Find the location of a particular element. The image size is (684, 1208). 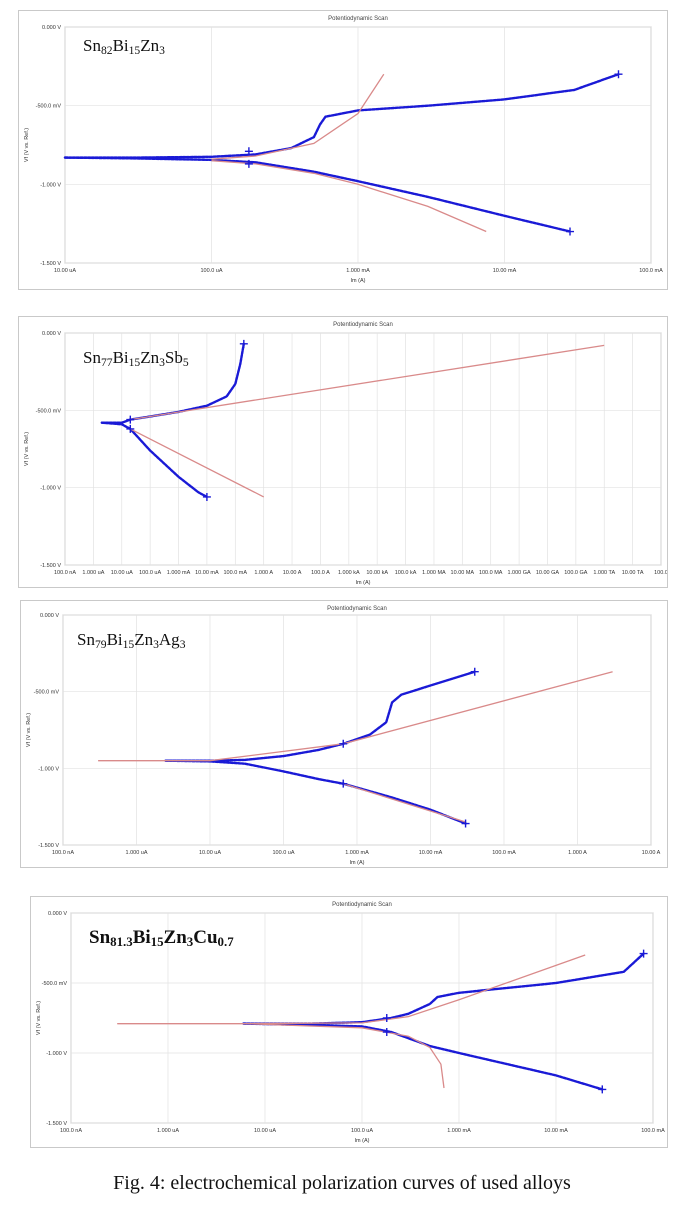

alloy-subscript: 79 is located at coordinates (101, 644).